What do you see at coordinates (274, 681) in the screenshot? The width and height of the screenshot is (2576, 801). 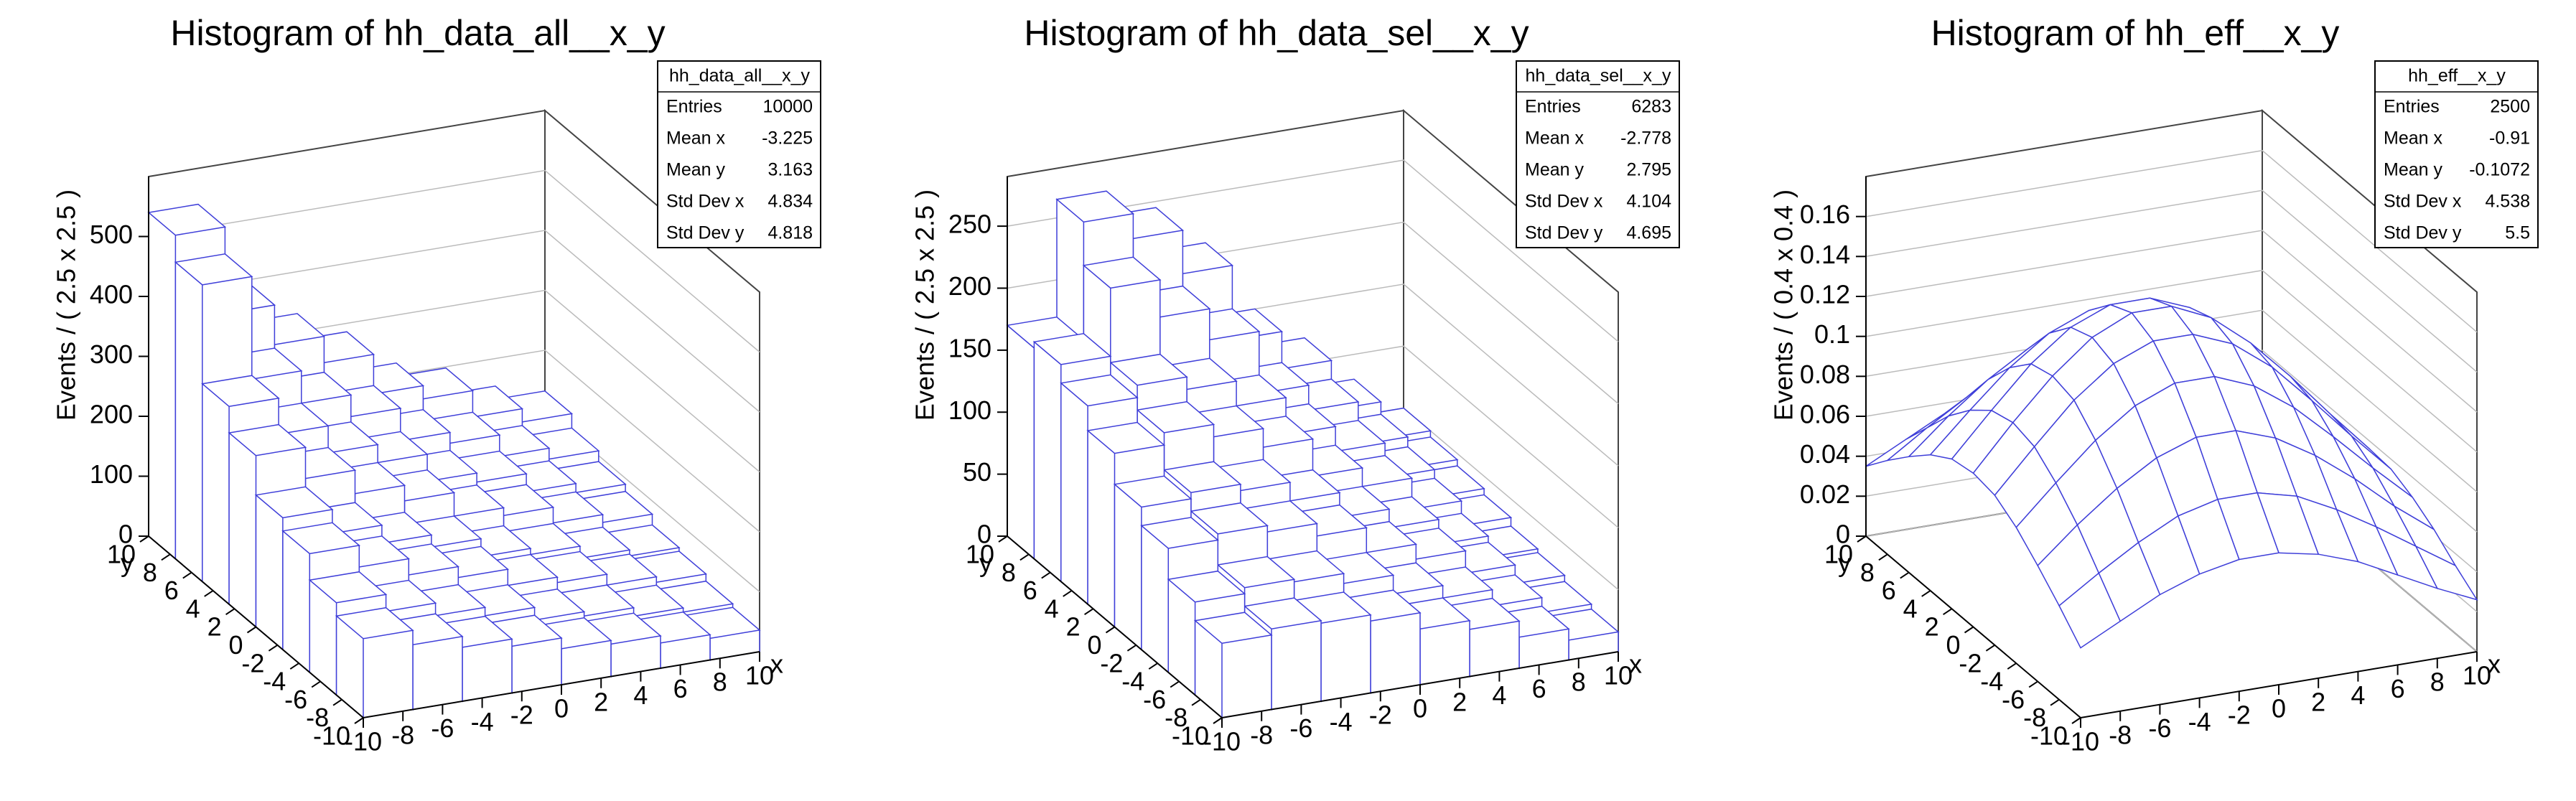 I see `y-tick-label: -4` at bounding box center [274, 681].